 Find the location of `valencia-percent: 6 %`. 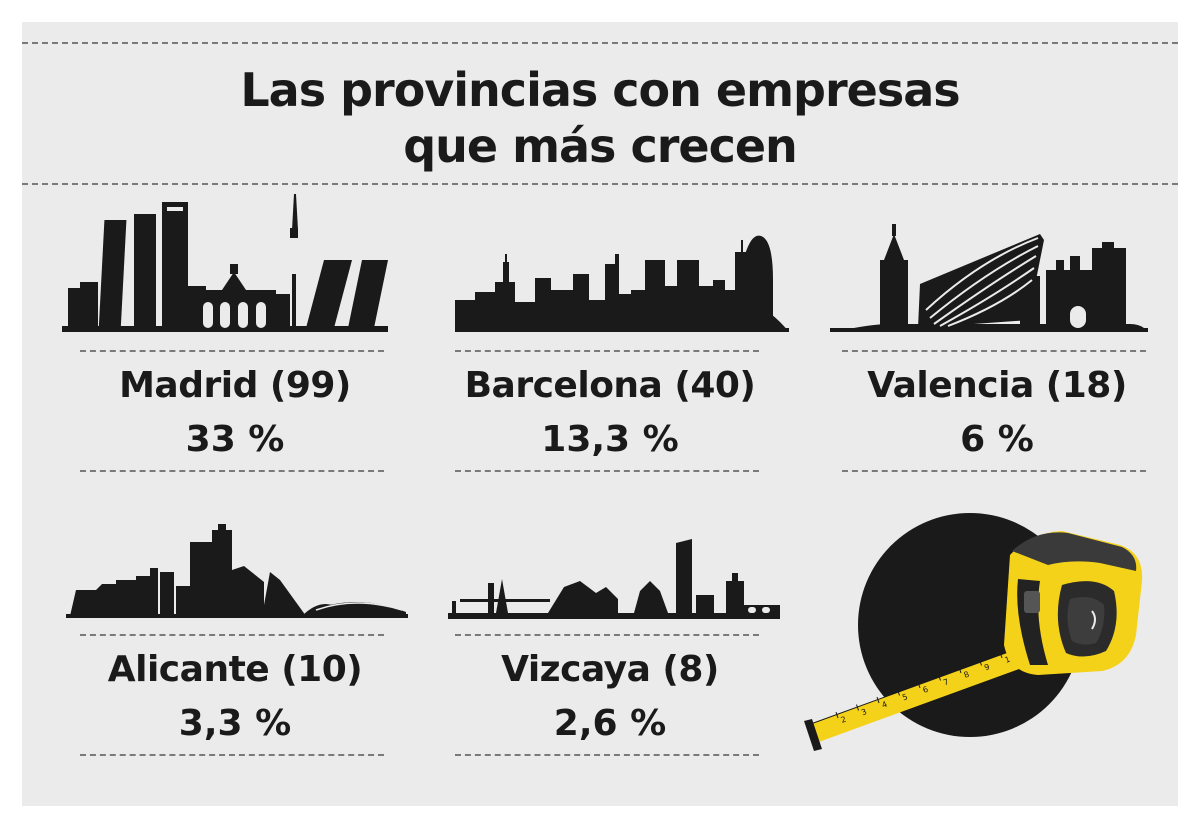

valencia-percent: 6 % is located at coordinates (997, 439).